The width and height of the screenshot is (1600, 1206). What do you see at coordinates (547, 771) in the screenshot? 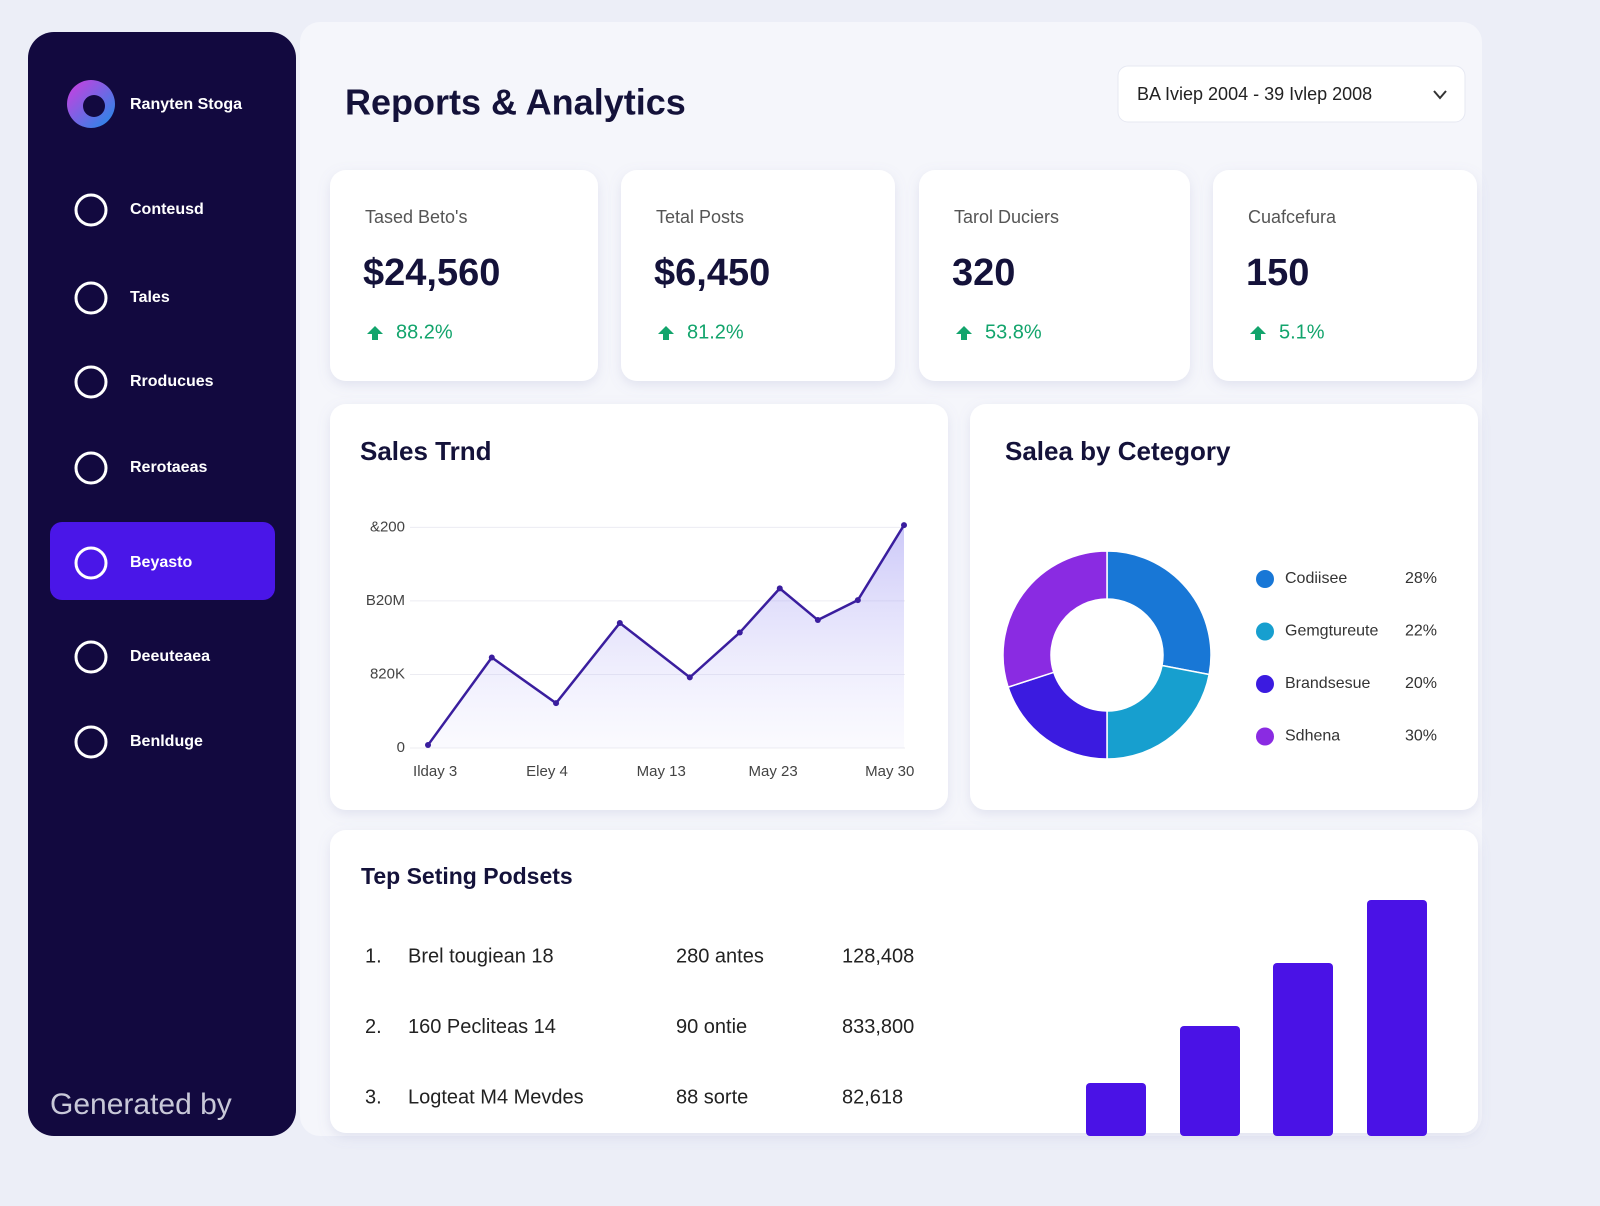
I see `x-tick-label: Eley 4` at bounding box center [547, 771].